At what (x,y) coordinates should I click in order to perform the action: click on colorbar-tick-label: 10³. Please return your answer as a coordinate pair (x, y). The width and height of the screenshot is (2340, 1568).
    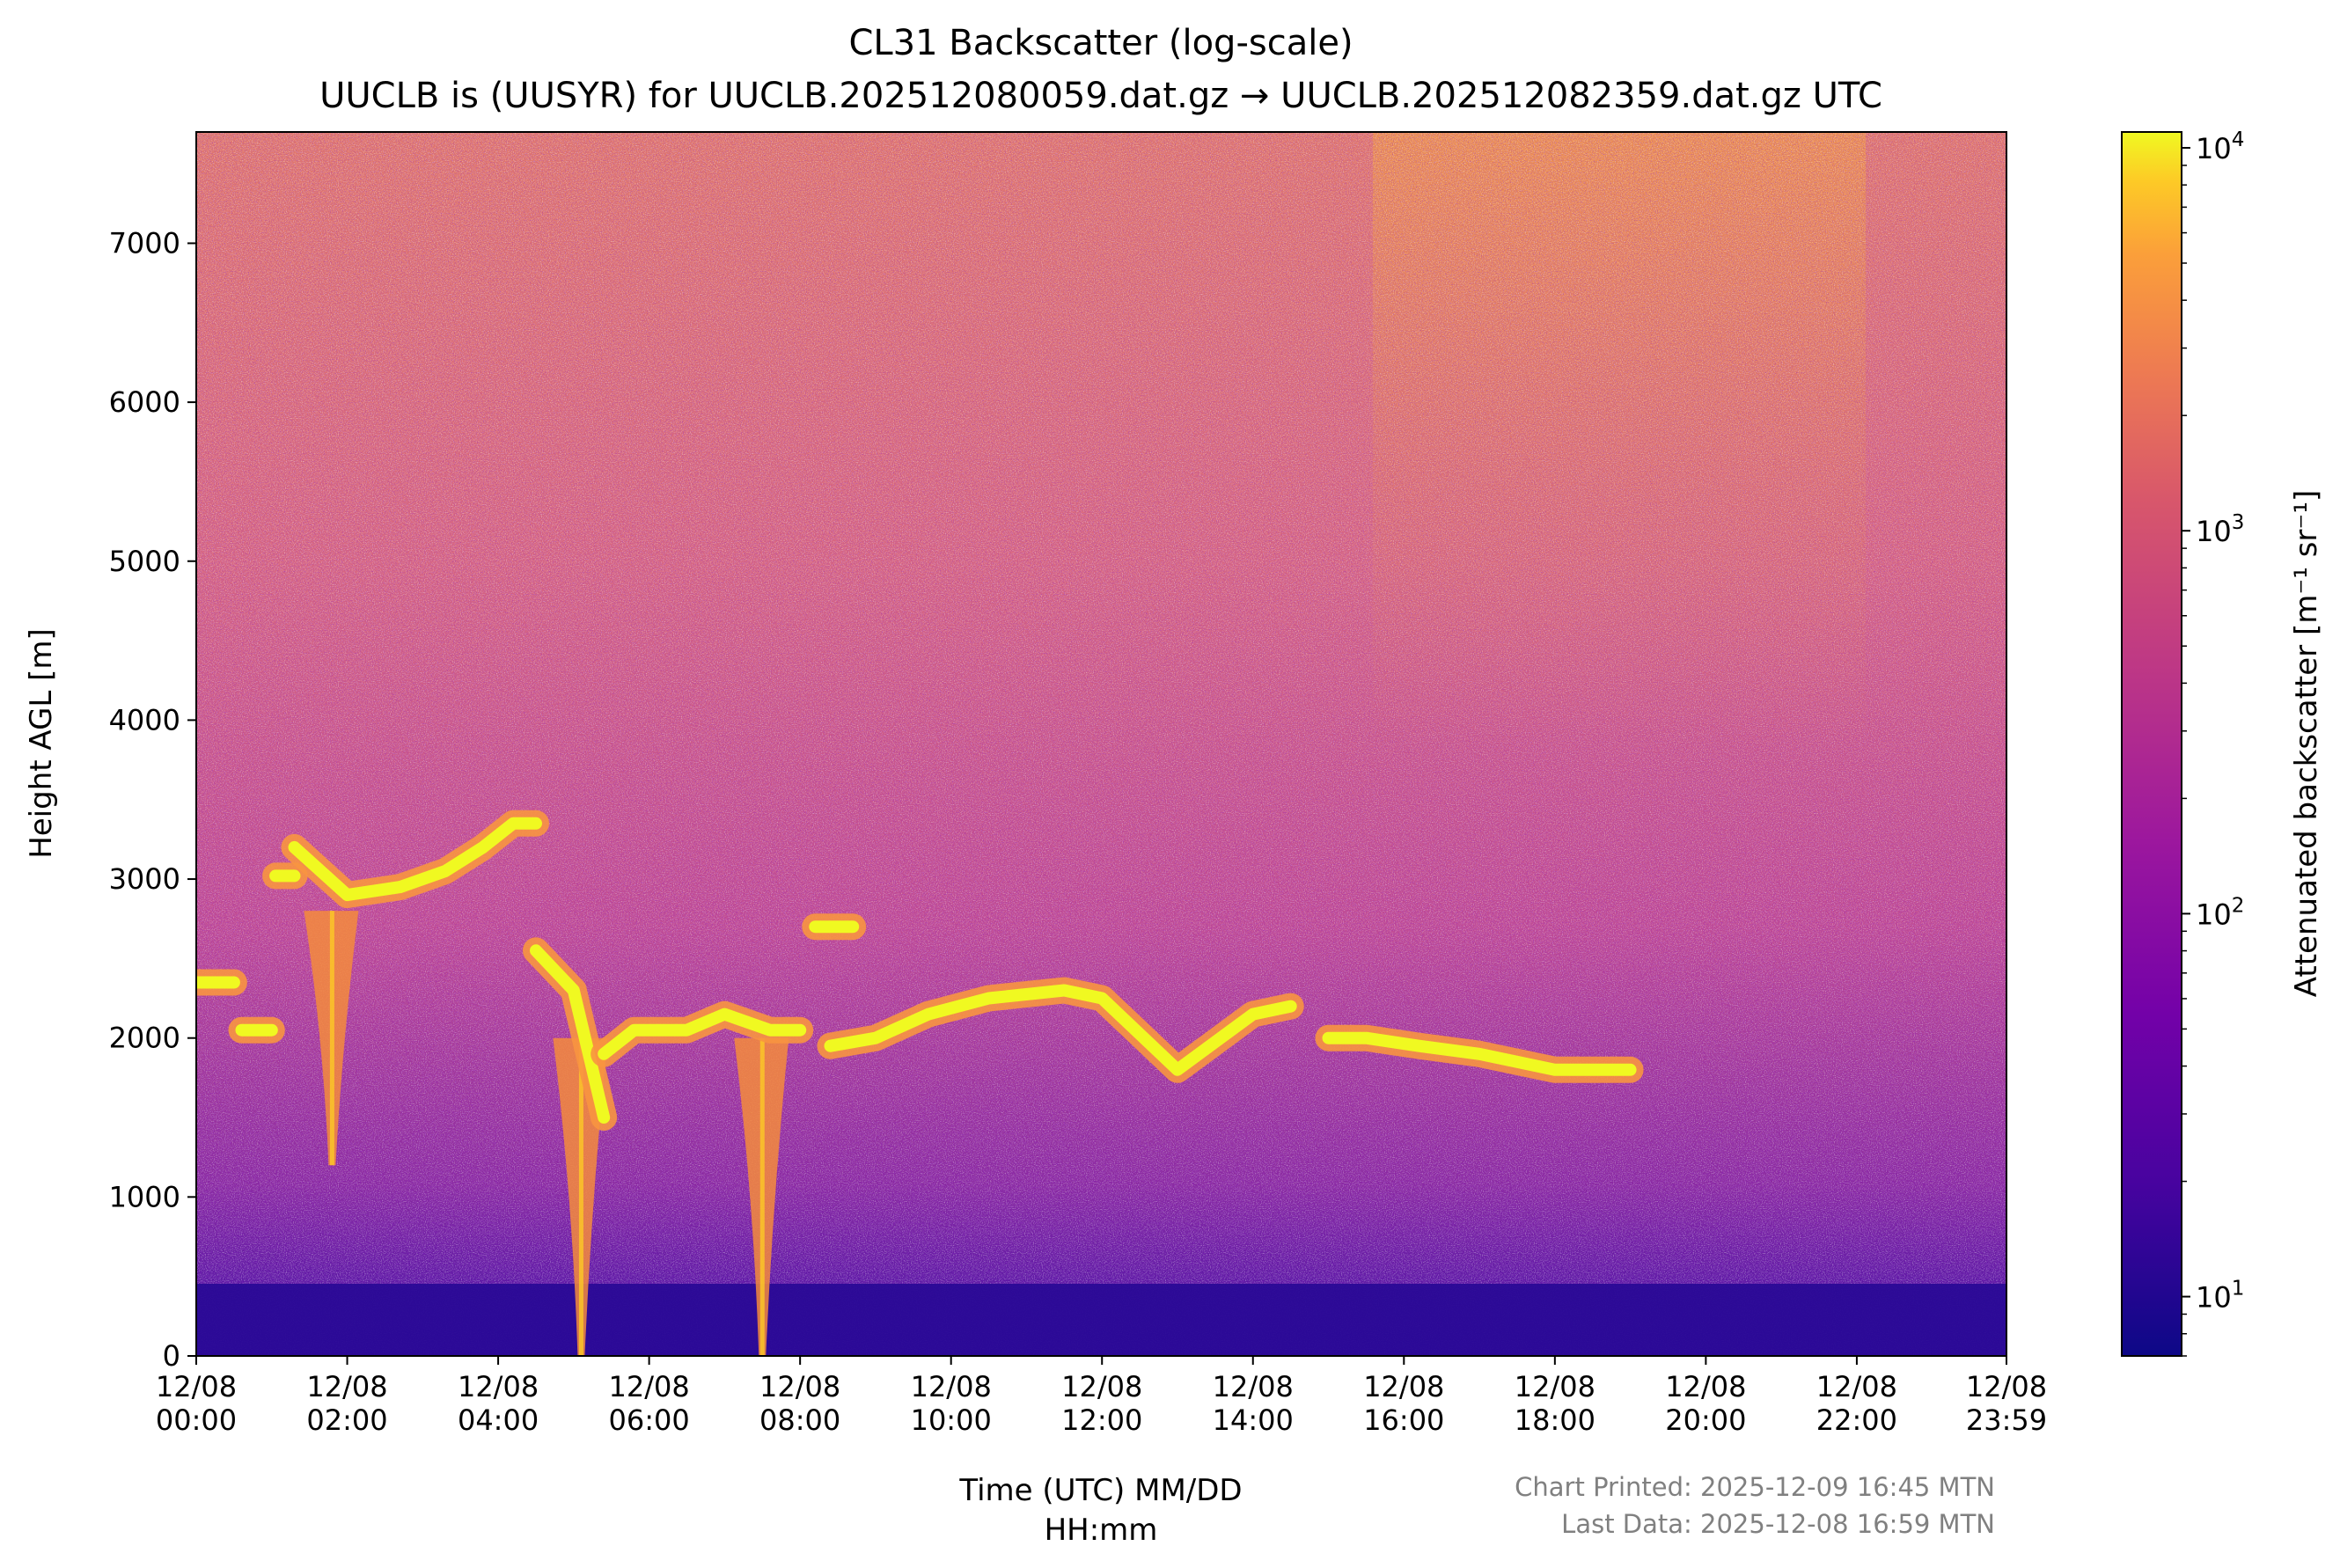
    Looking at the image, I should click on (2220, 529).